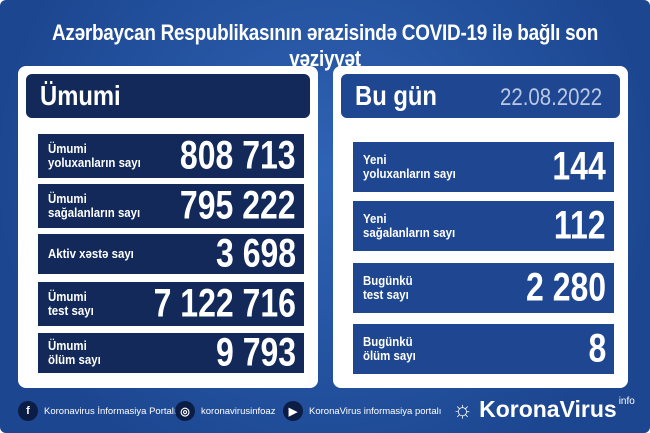 This screenshot has width=650, height=433. What do you see at coordinates (255, 253) in the screenshot?
I see `stat-value: 3 698` at bounding box center [255, 253].